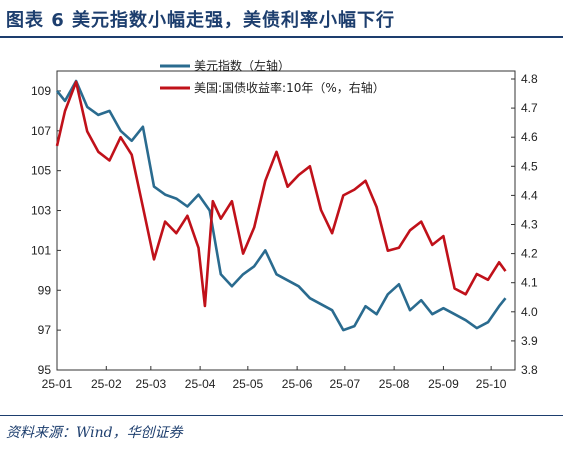  What do you see at coordinates (529, 370) in the screenshot?
I see `right-tick-label: 3.8` at bounding box center [529, 370].